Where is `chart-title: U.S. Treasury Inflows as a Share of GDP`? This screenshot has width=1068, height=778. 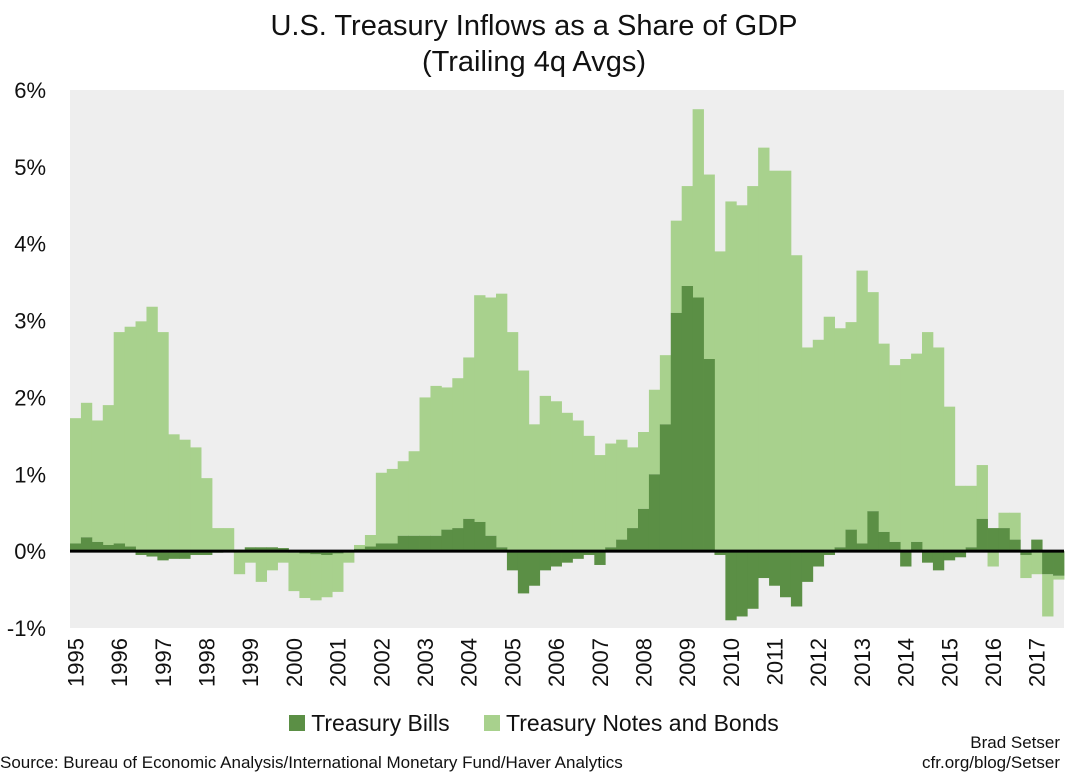
chart-title: U.S. Treasury Inflows as a Share of GDP is located at coordinates (534, 26).